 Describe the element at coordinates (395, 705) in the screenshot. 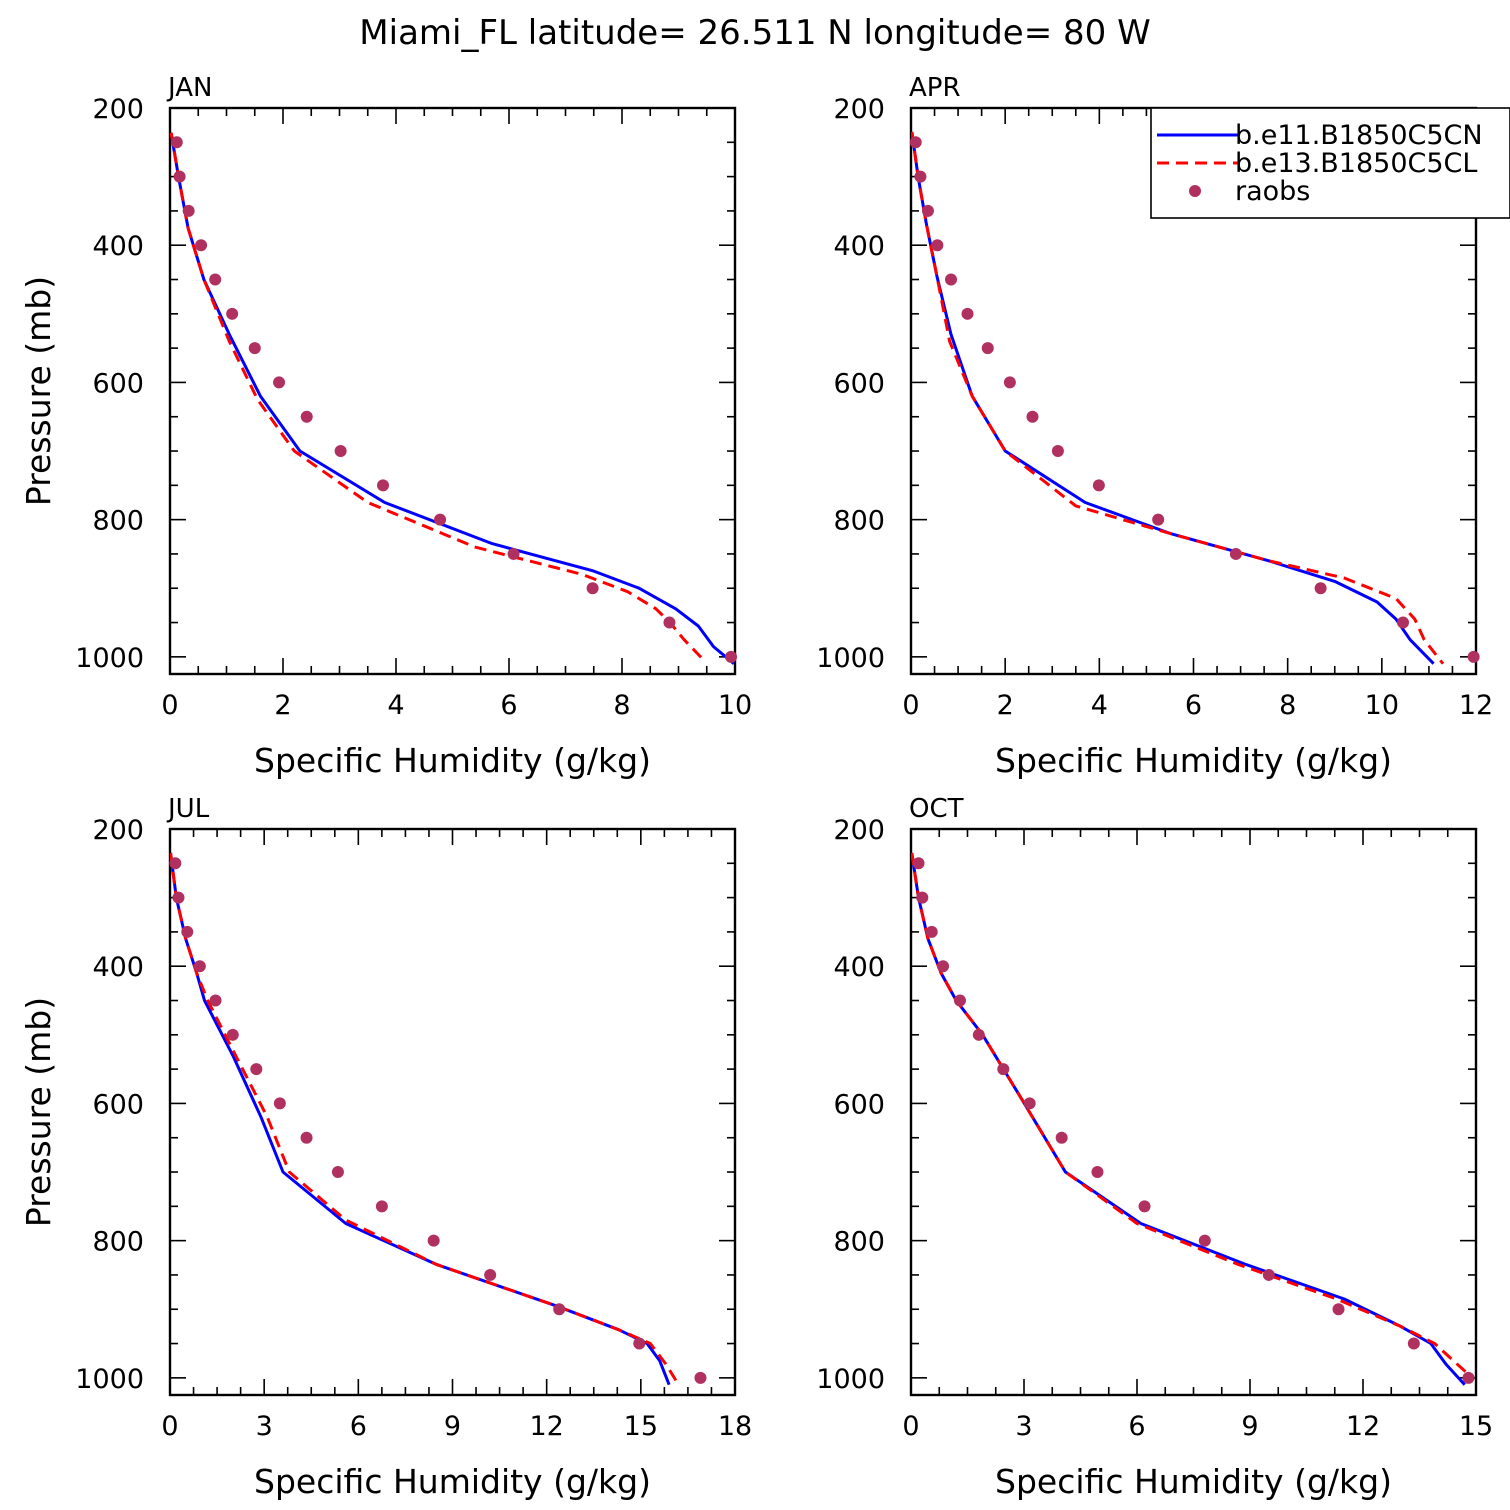

I see `x-tick-label: 4` at that location.